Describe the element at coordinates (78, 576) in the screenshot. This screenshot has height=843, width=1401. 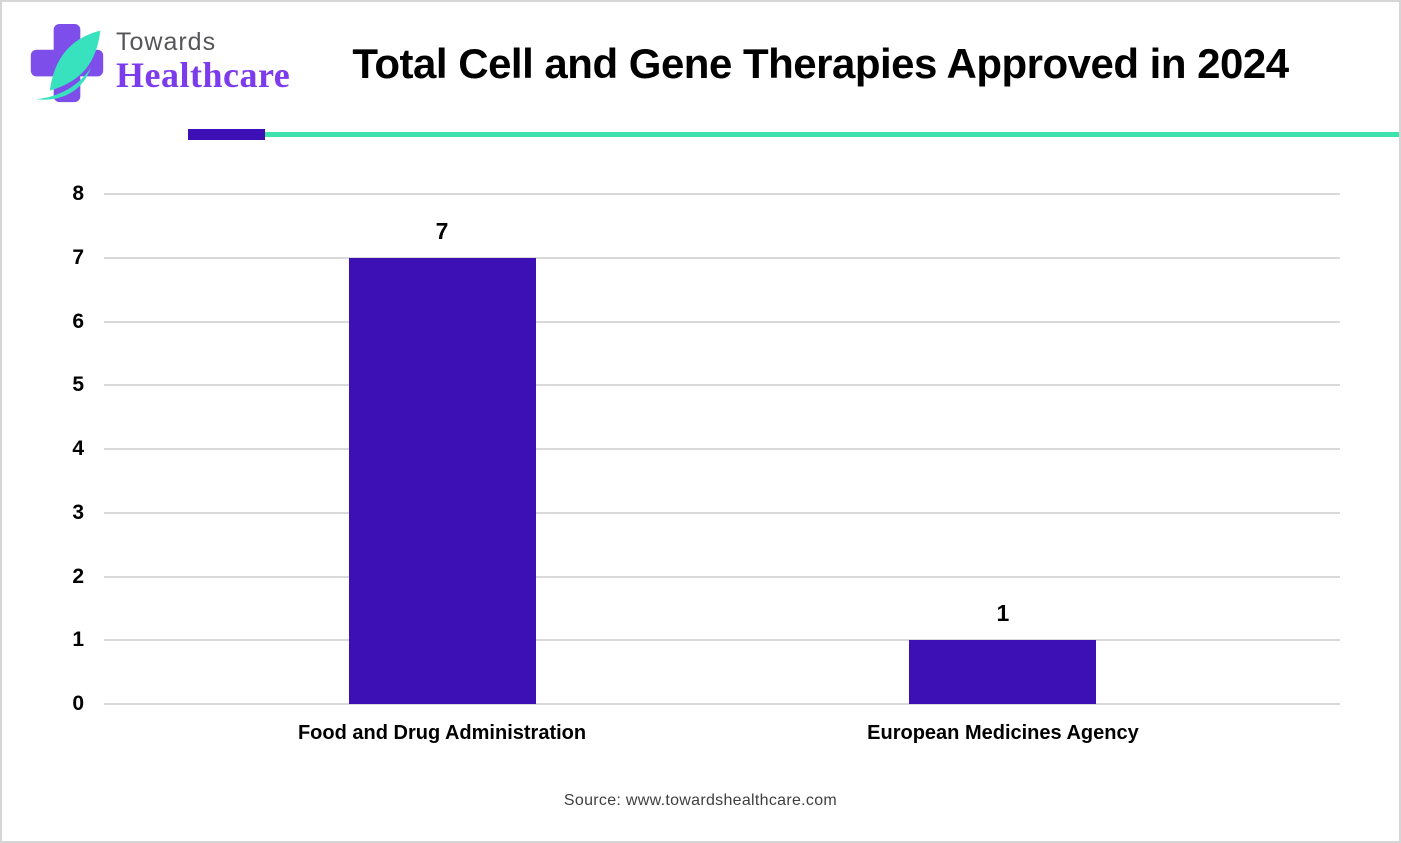
I see `y-axis-tick-label: 2` at that location.